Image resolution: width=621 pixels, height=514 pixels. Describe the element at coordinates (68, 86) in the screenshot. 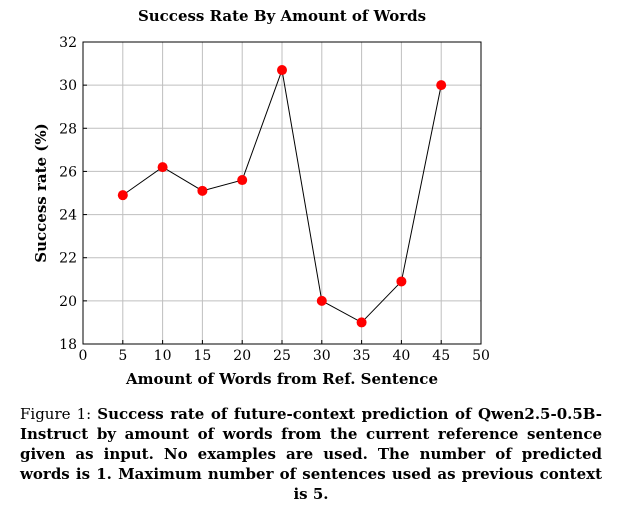

I see `y-tick-label: 30` at that location.